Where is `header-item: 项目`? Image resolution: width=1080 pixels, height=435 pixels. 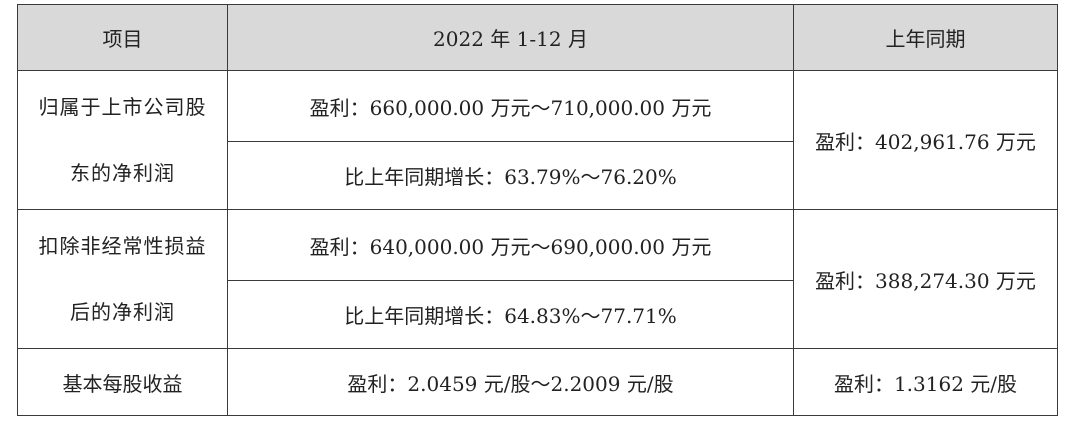 header-item: 项目 is located at coordinates (122, 37).